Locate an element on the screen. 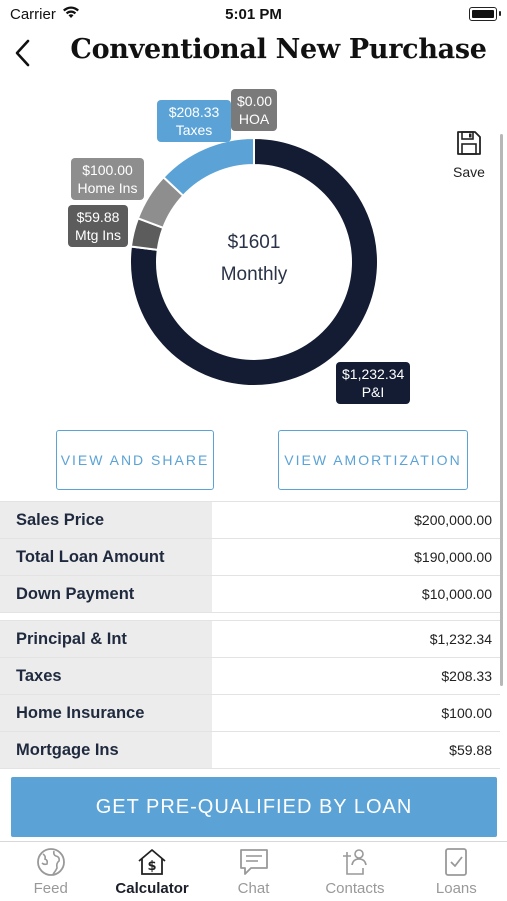 The image size is (507, 901). chart-center-amount: $1601 is located at coordinates (254, 242).